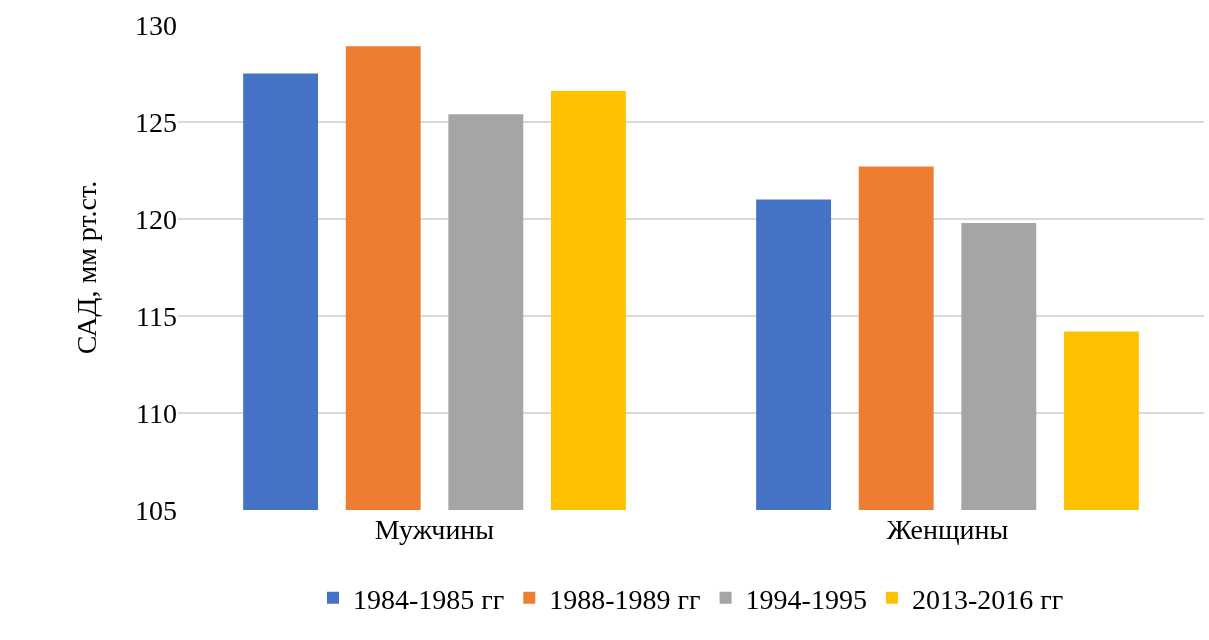 This screenshot has height=640, width=1209. I want to click on legend-label: 2013-2016 гг, so click(987, 599).